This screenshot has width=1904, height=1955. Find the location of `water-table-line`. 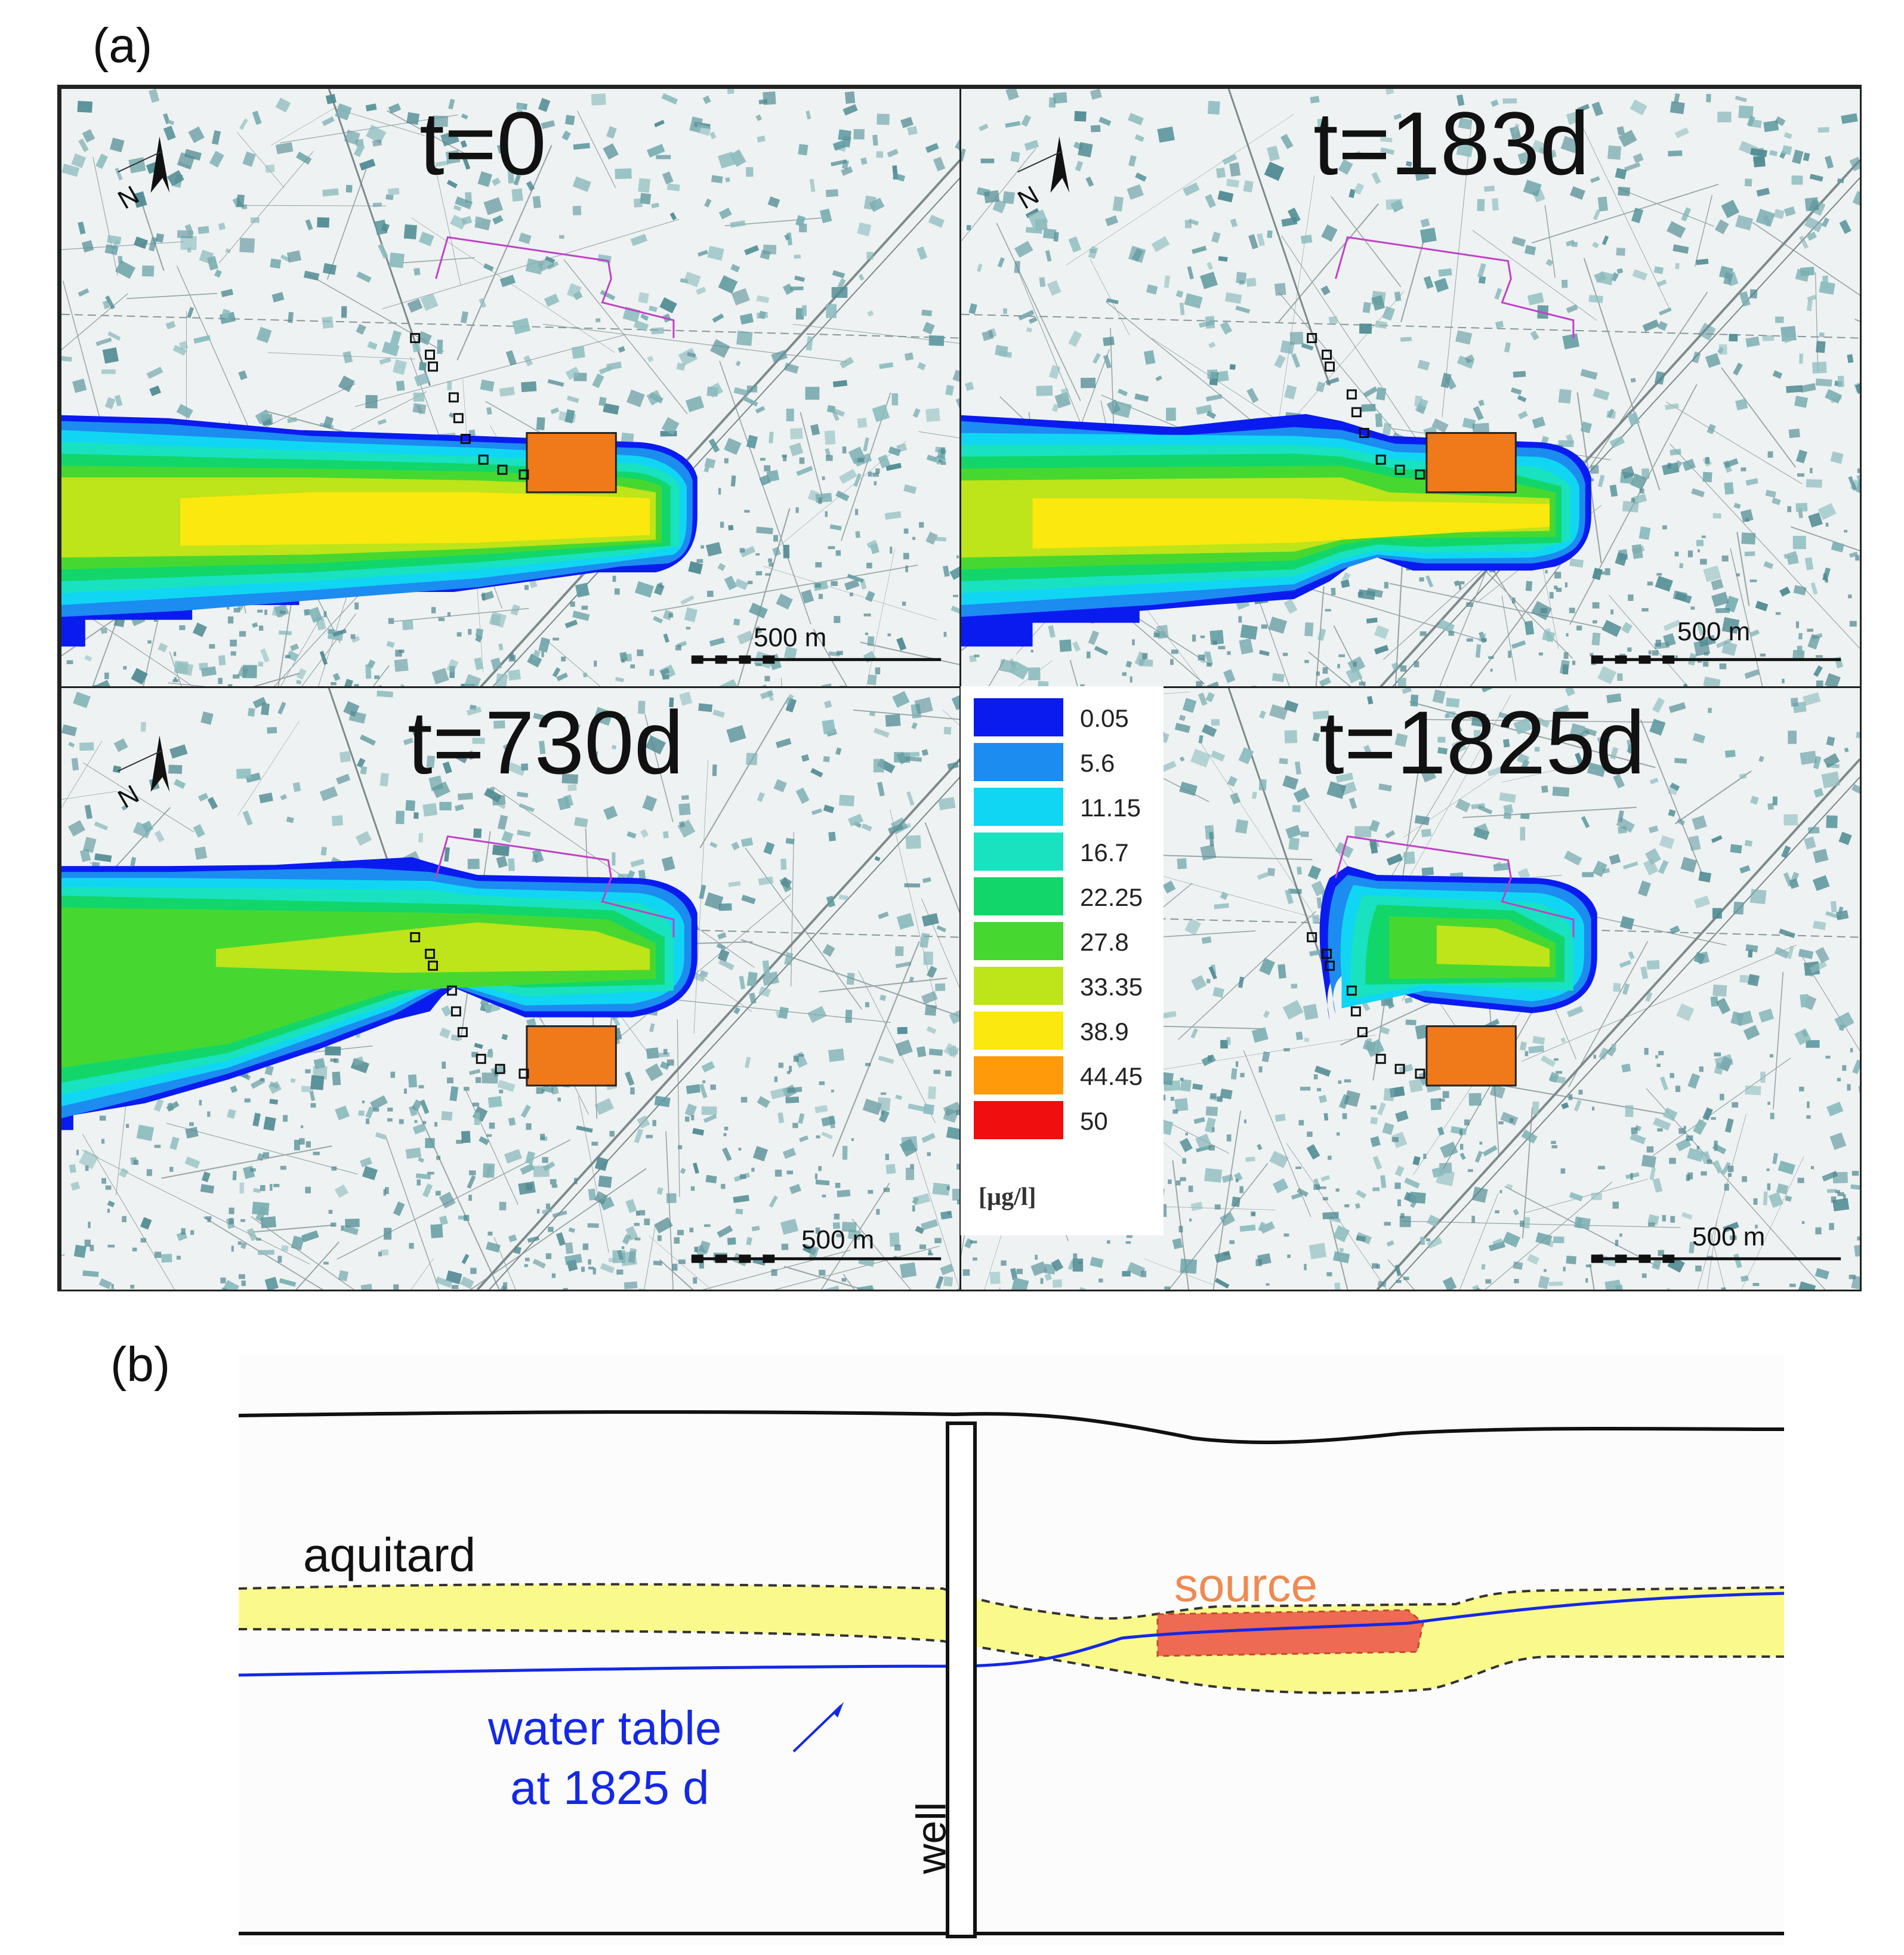

water-table-line is located at coordinates (1011, 1634).